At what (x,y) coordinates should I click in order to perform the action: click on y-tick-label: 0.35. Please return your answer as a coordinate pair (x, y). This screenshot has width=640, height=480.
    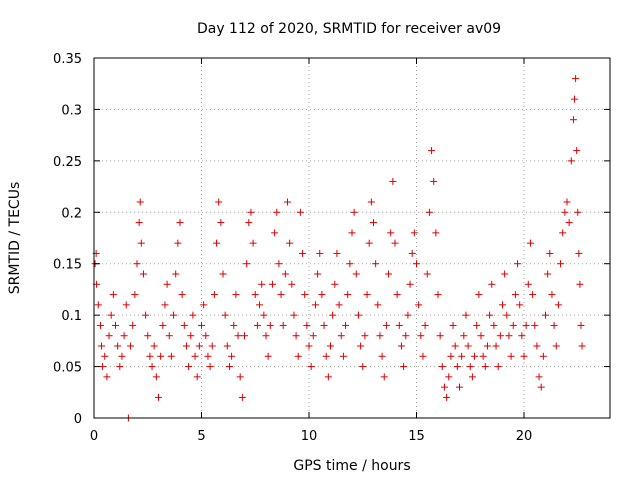
    Looking at the image, I should click on (67, 59).